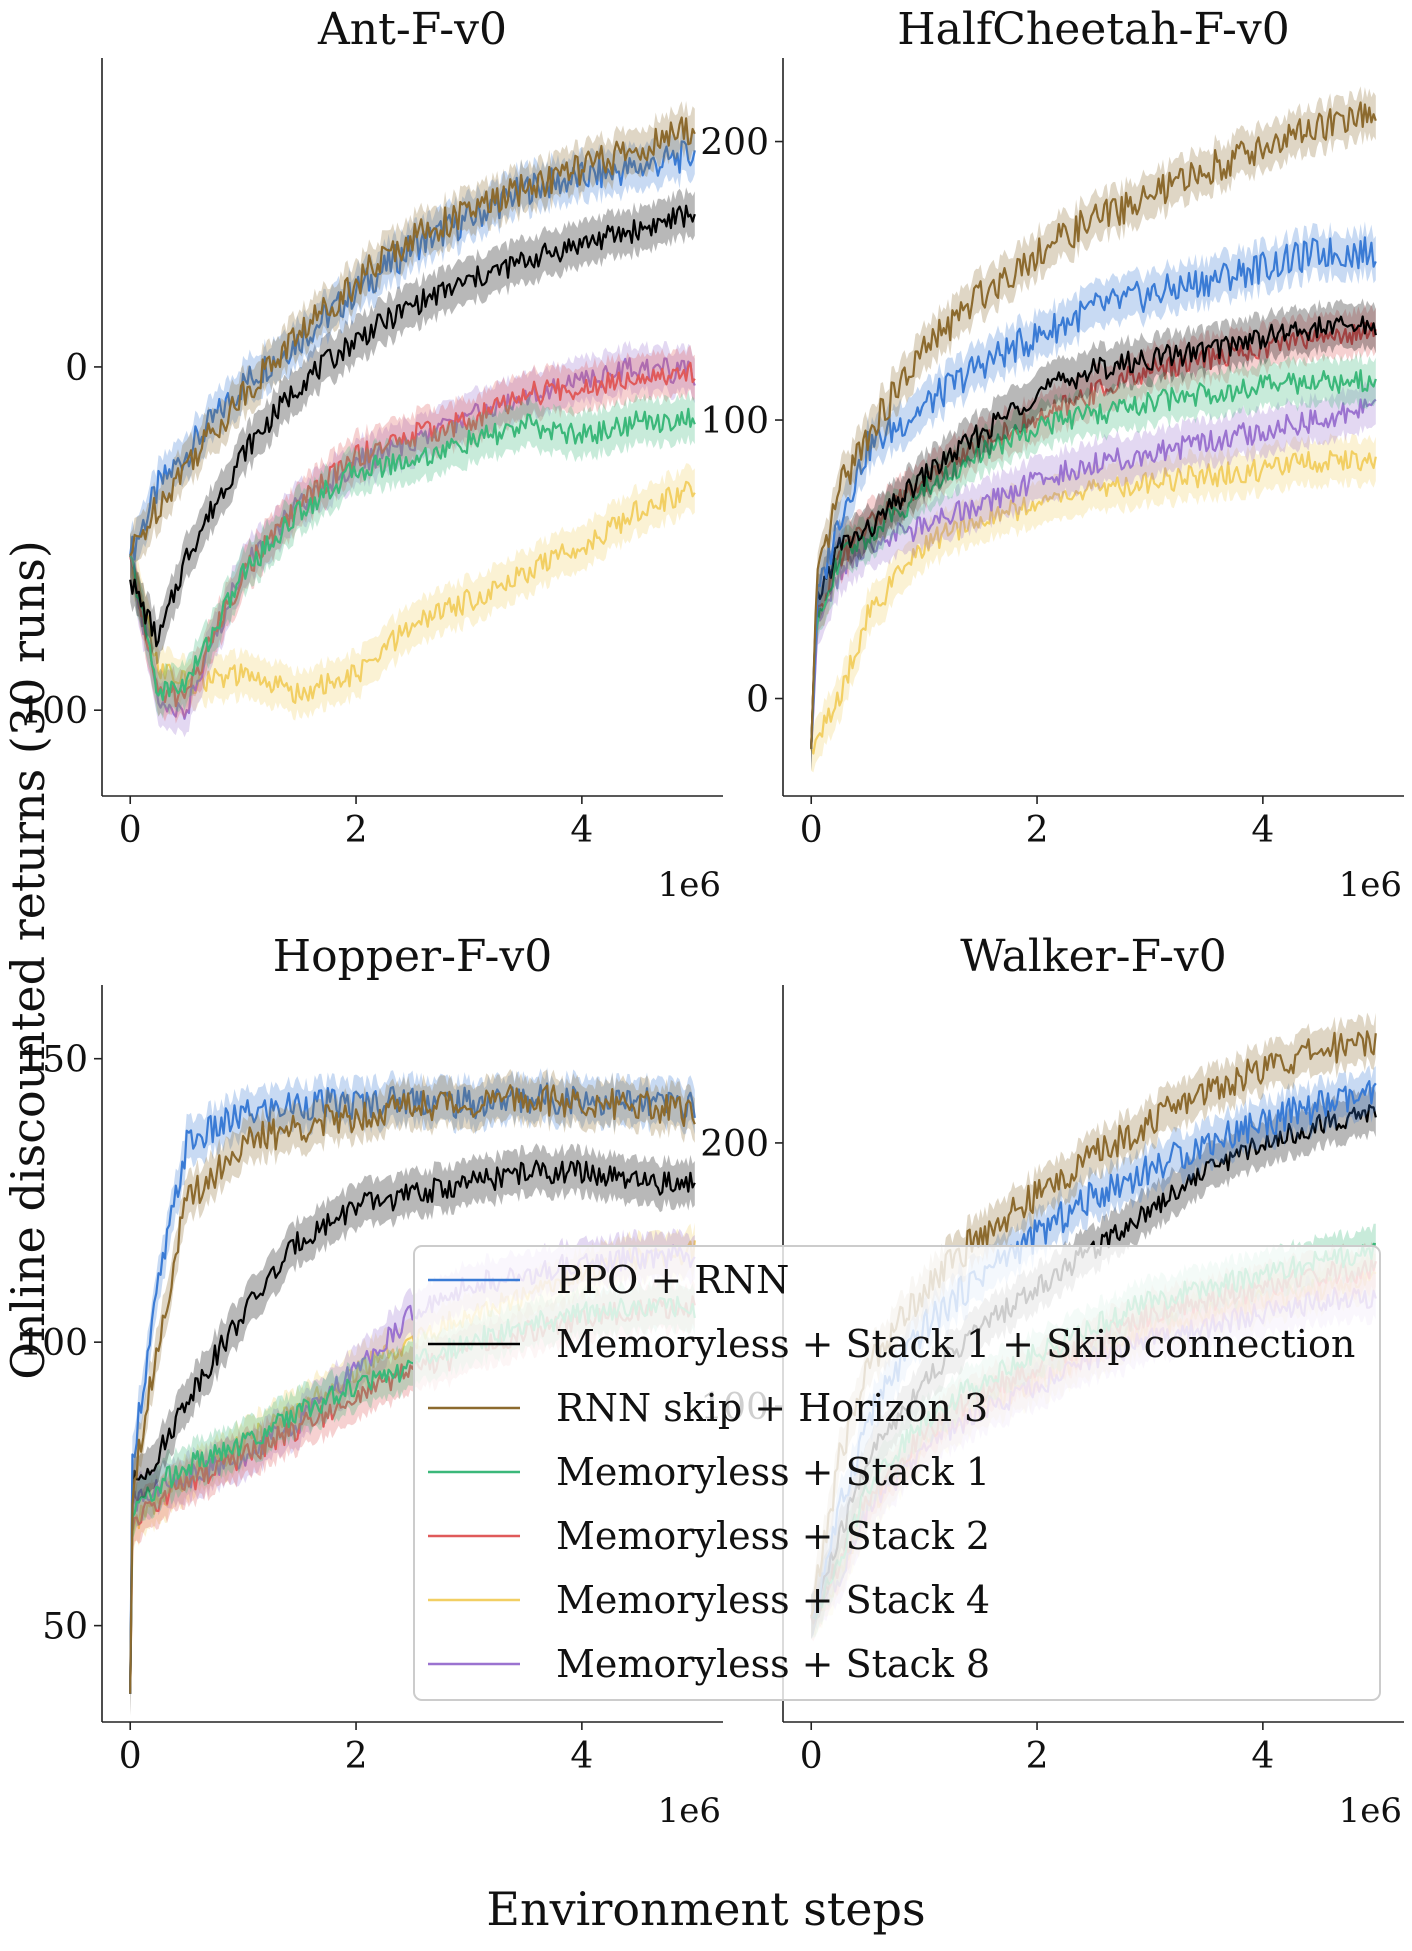 This screenshot has width=1412, height=1951. I want to click on panel-title: HalfCheetah-F-v0, so click(1093, 29).